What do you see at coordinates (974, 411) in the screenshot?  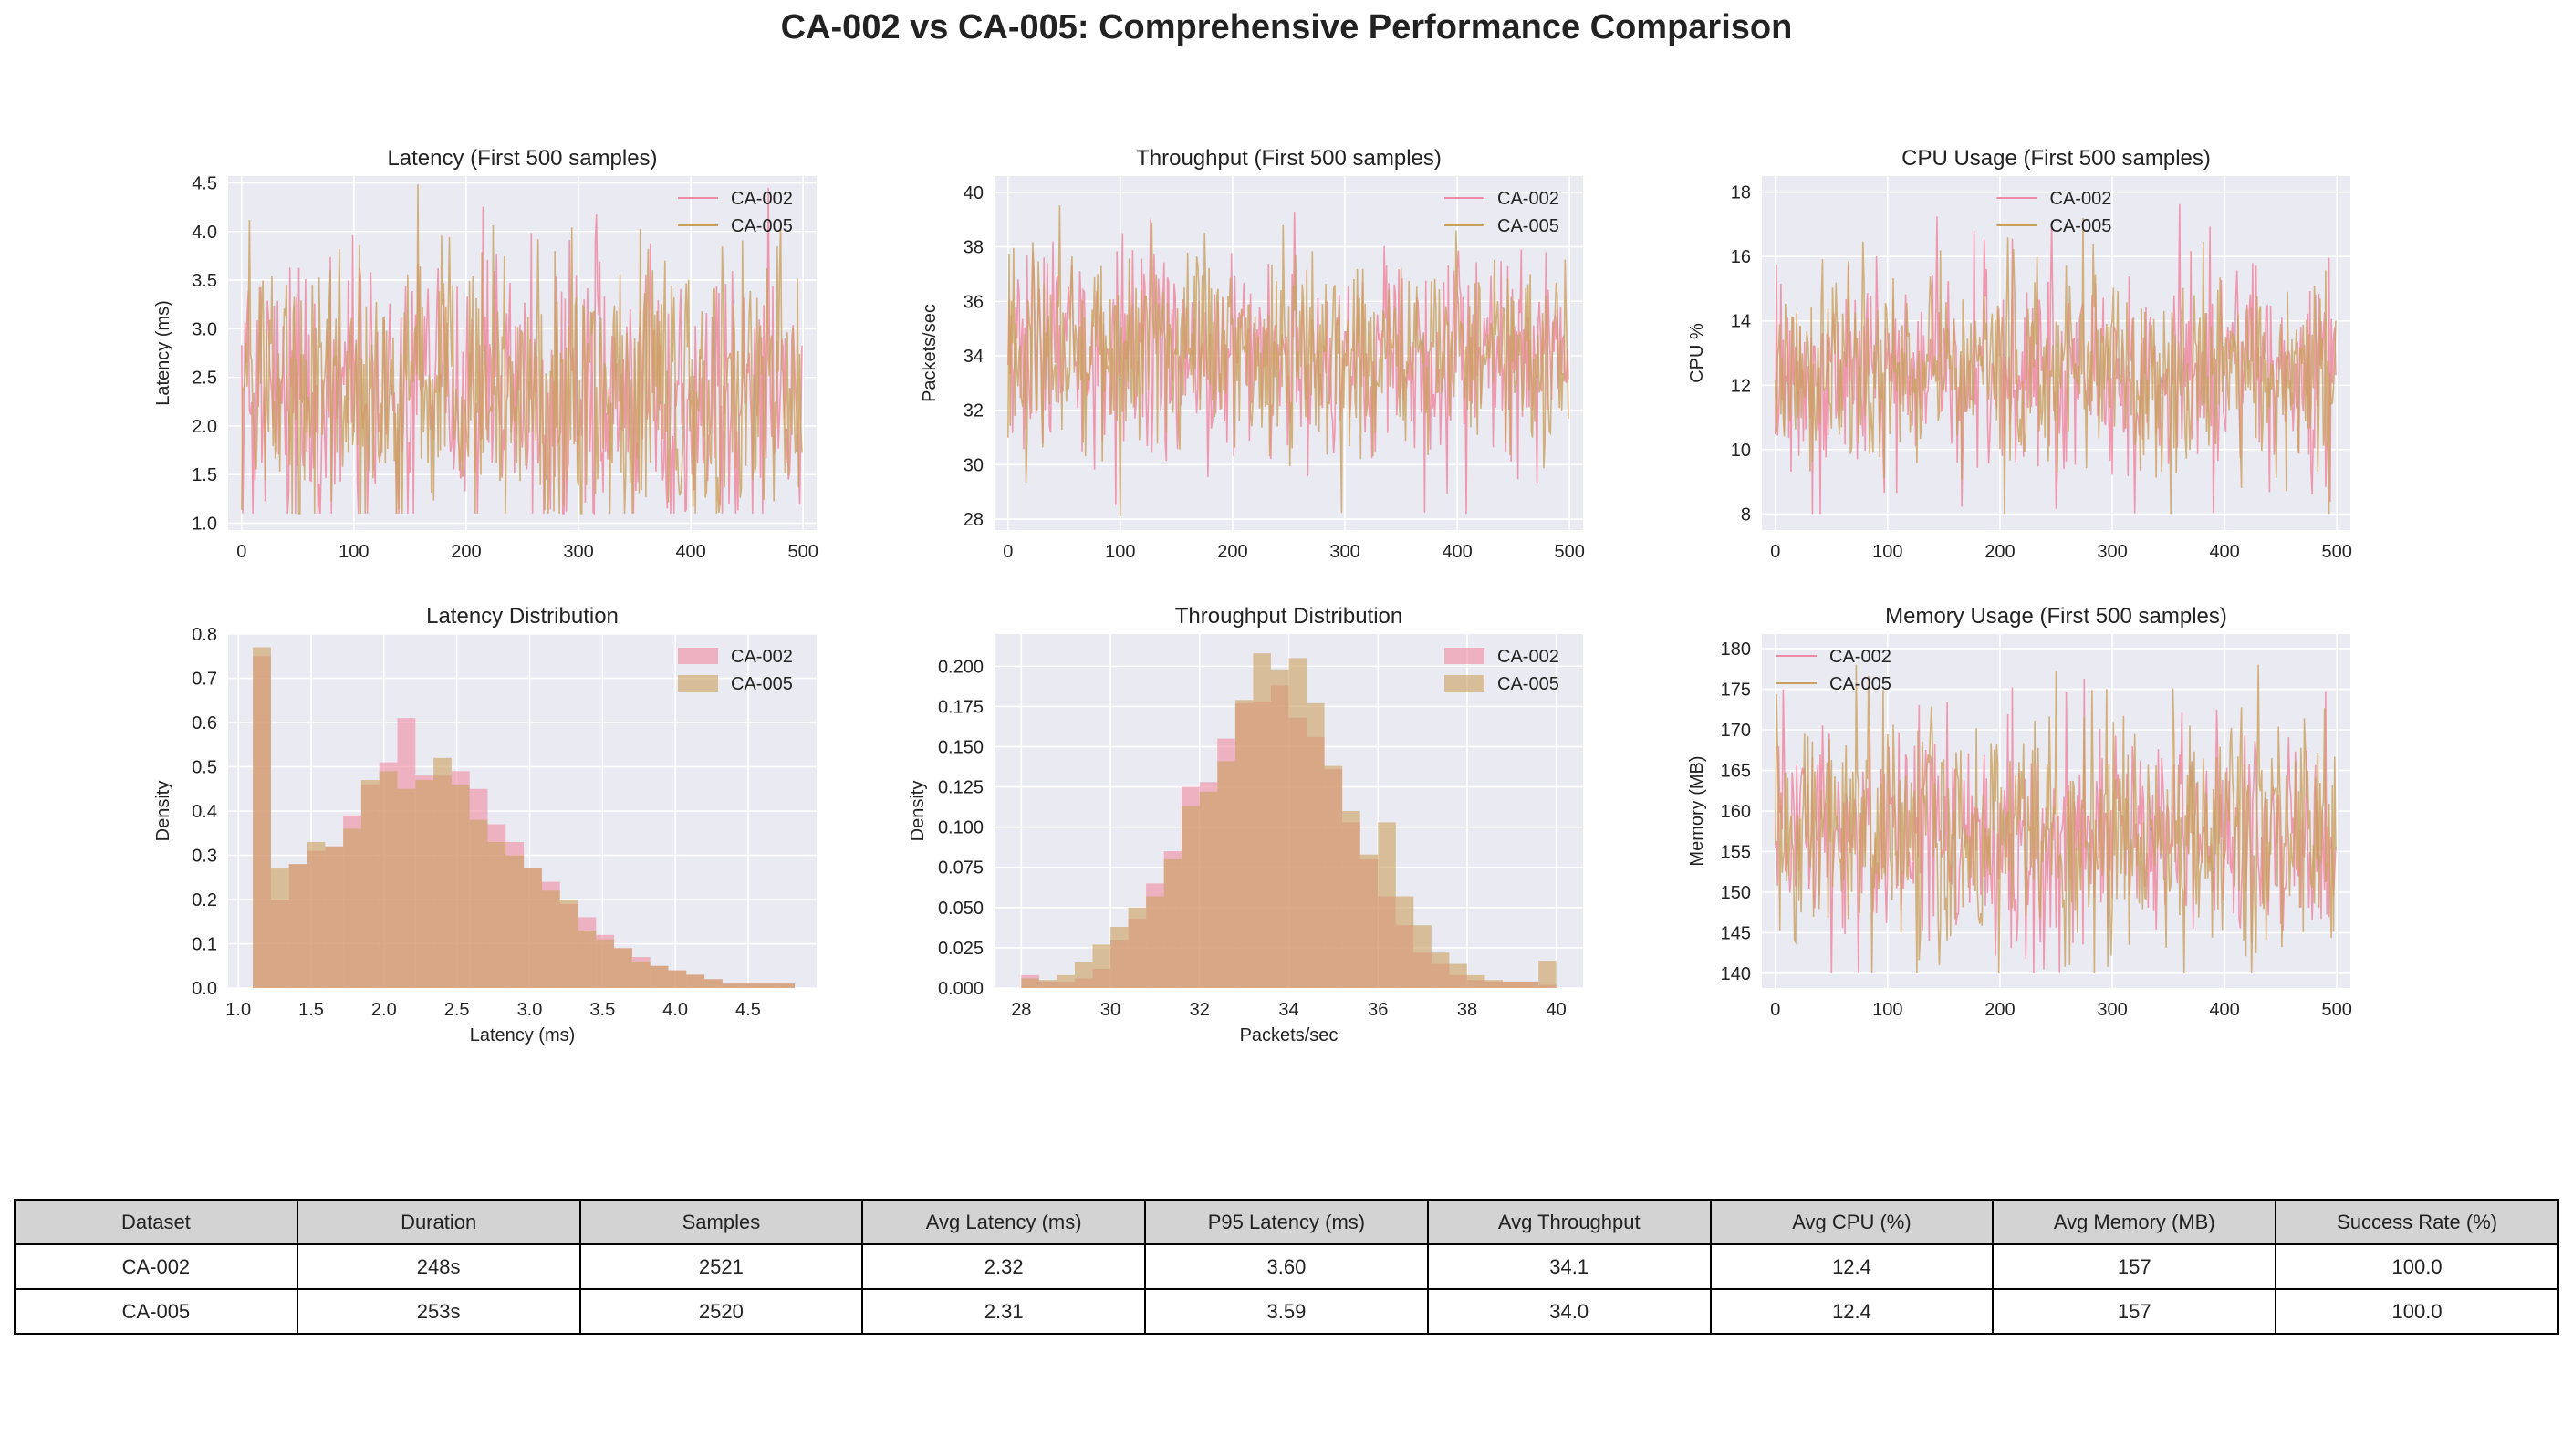 I see `y-tick-label: 32` at bounding box center [974, 411].